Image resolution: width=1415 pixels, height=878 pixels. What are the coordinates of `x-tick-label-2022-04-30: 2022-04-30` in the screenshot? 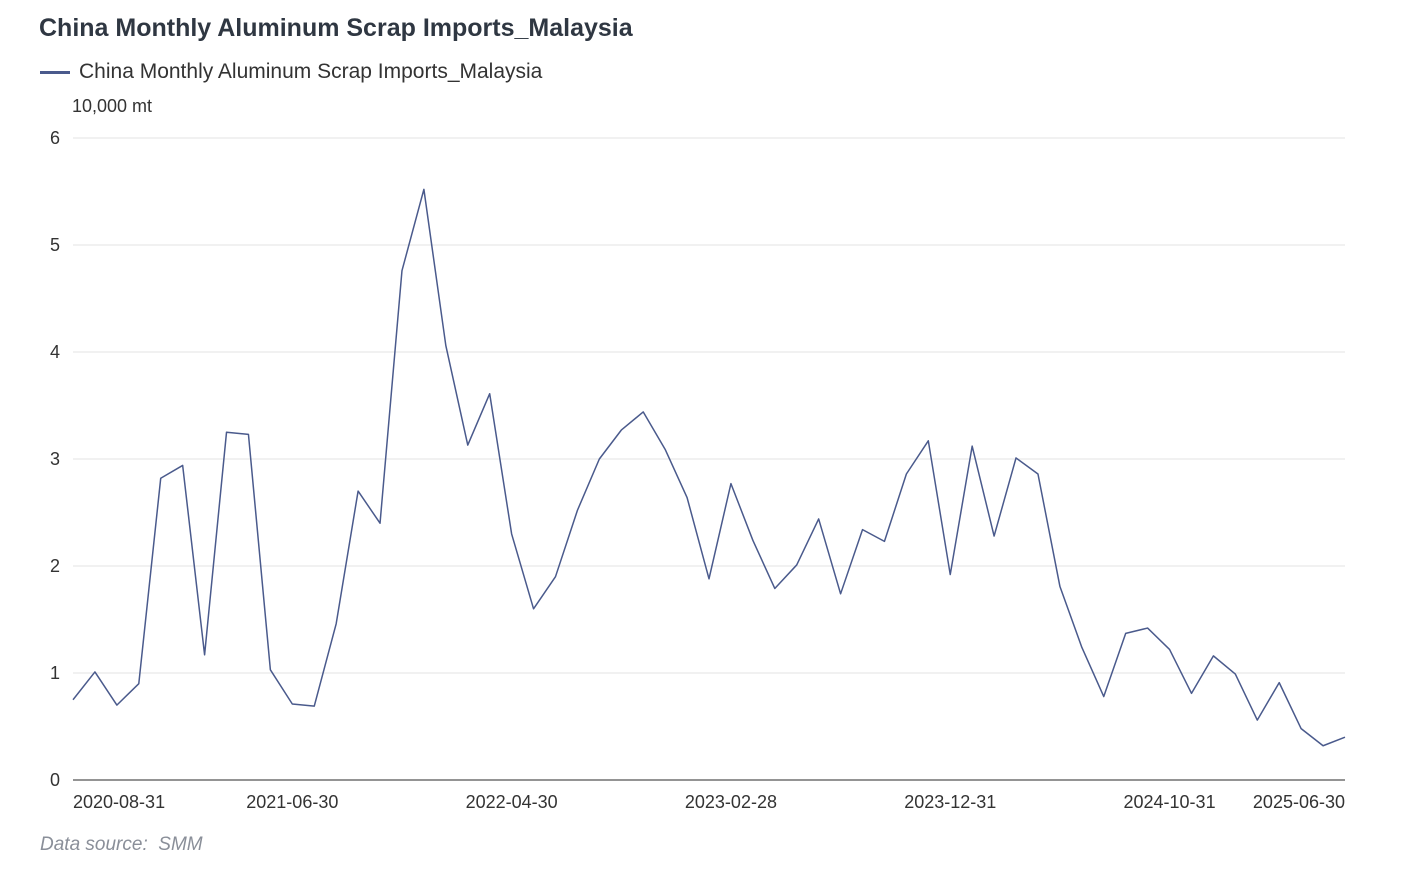 It's located at (512, 802).